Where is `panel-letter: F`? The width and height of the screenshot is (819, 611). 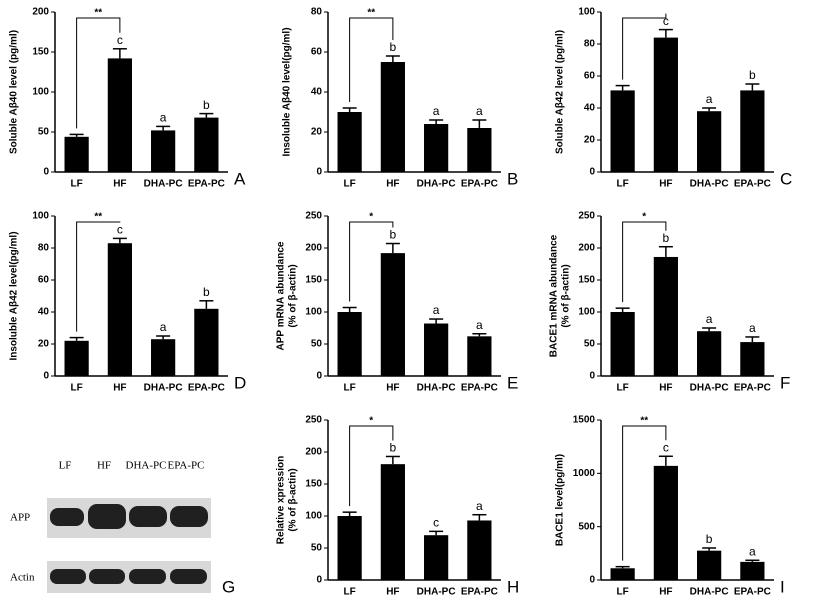
panel-letter: F is located at coordinates (785, 382).